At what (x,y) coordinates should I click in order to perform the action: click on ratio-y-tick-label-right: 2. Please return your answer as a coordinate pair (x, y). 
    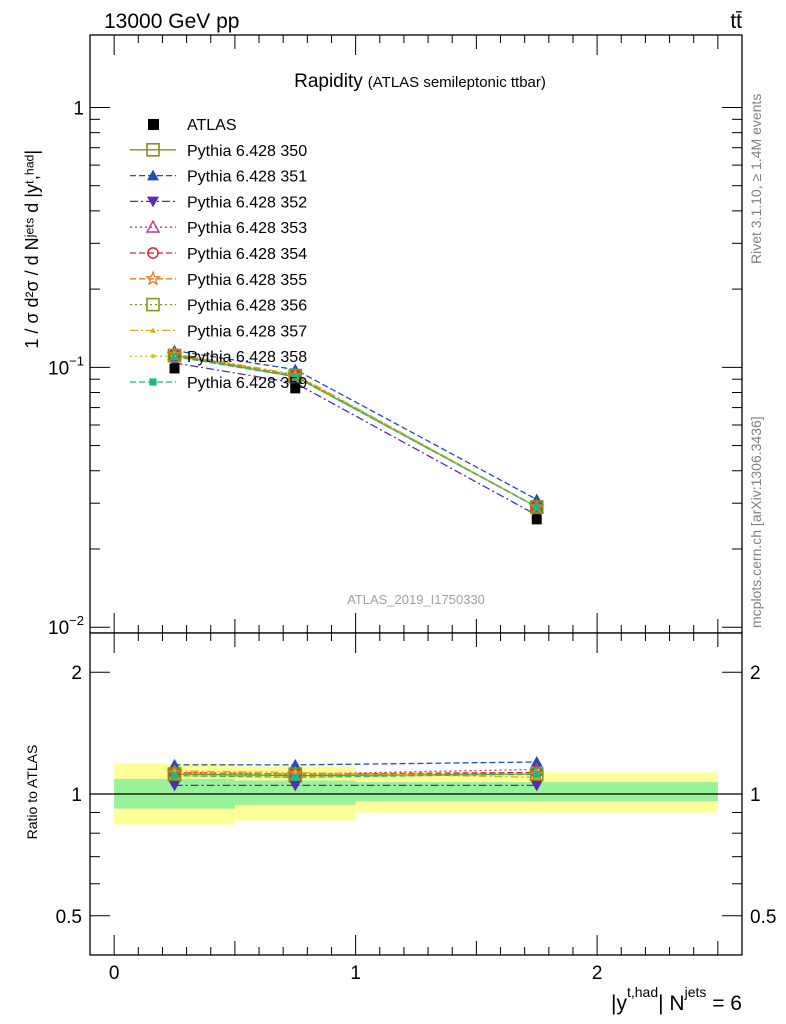
    Looking at the image, I should click on (755, 673).